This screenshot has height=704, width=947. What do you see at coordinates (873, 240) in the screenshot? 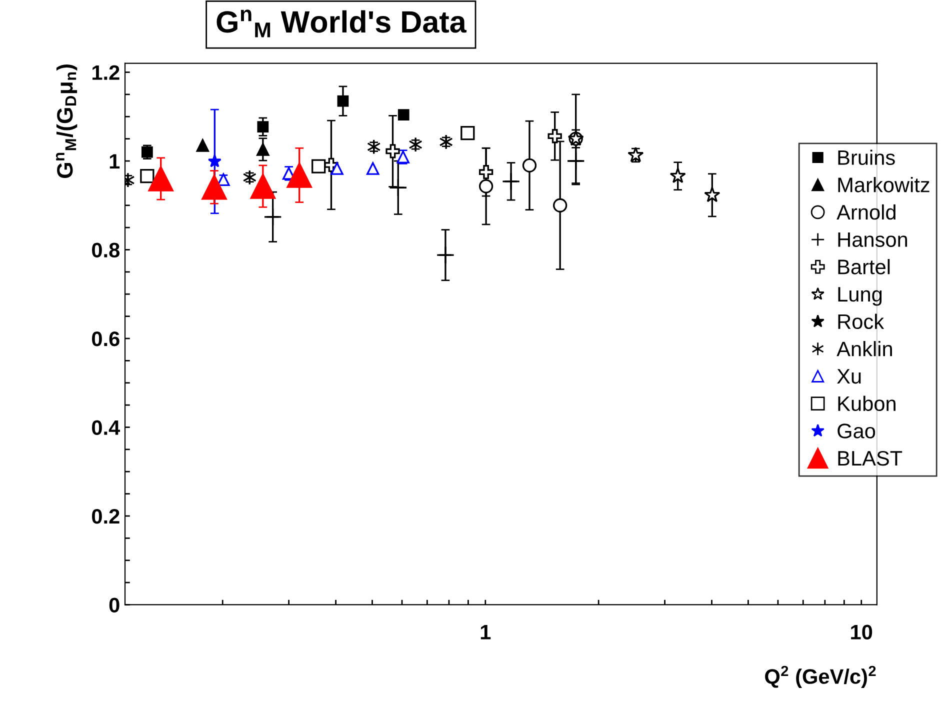
I see `legend-label: Hanson` at bounding box center [873, 240].